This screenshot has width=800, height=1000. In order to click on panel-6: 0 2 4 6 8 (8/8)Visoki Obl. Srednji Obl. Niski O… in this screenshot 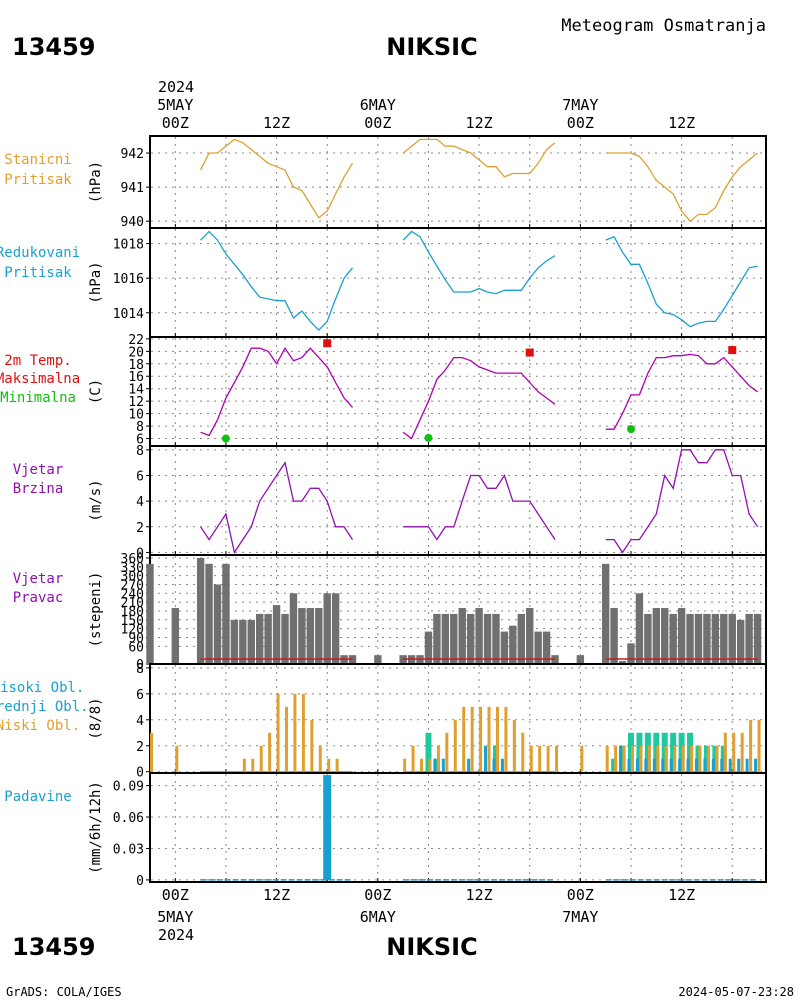, I will do `click(383, 721)`.